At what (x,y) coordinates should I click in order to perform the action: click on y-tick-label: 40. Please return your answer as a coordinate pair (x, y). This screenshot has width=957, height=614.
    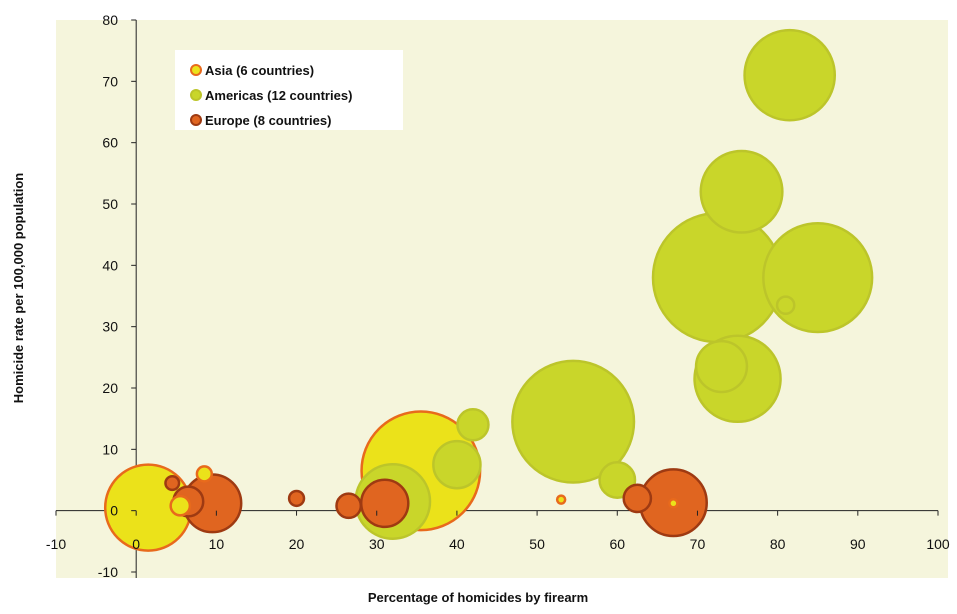
    Looking at the image, I should click on (110, 265).